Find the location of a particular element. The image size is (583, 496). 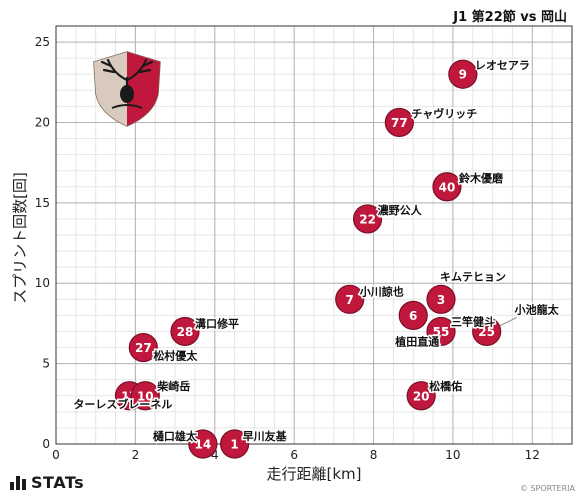

point-number-label: 9 is located at coordinates (463, 75).